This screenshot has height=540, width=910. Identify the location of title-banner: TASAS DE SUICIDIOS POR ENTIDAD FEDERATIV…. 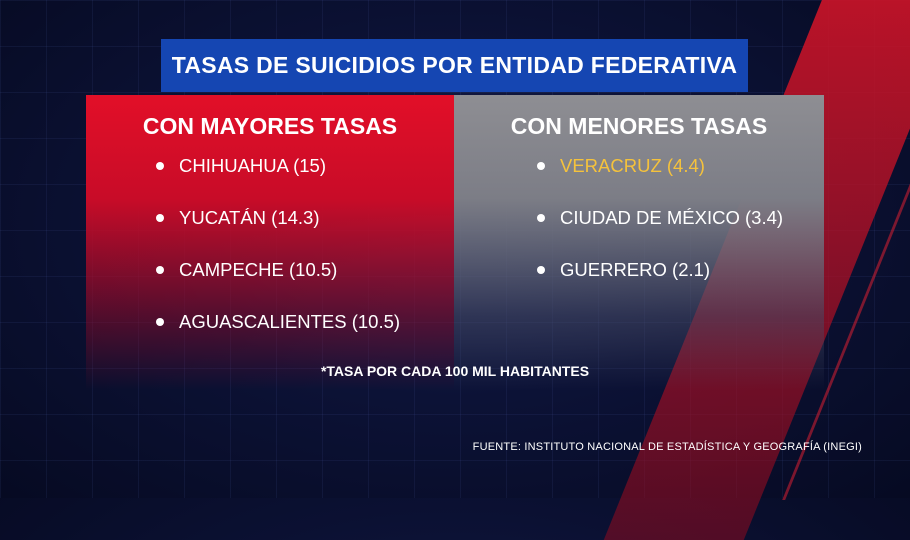
(454, 65).